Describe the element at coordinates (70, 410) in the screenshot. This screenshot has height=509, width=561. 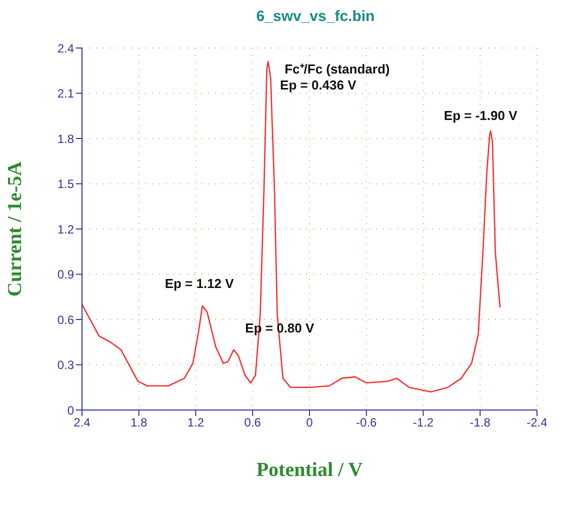
I see `y-tick-label: 0` at that location.